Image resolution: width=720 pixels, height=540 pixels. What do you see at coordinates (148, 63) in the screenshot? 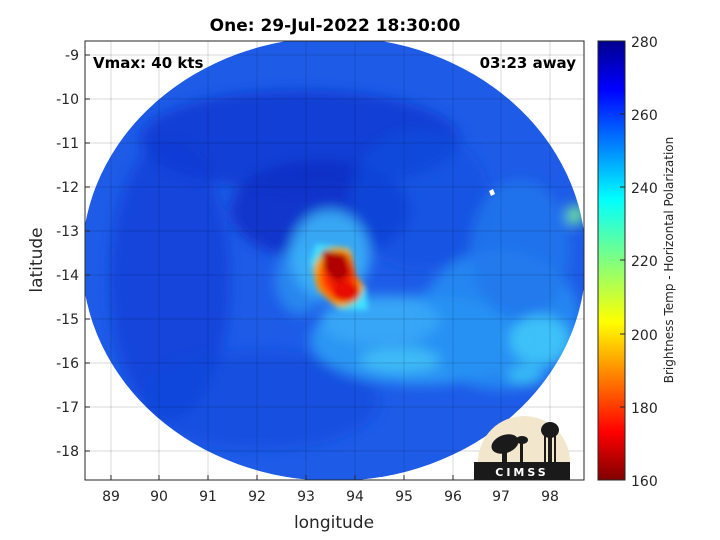
I see `vmax-label: Vmax: 40 kts` at bounding box center [148, 63].